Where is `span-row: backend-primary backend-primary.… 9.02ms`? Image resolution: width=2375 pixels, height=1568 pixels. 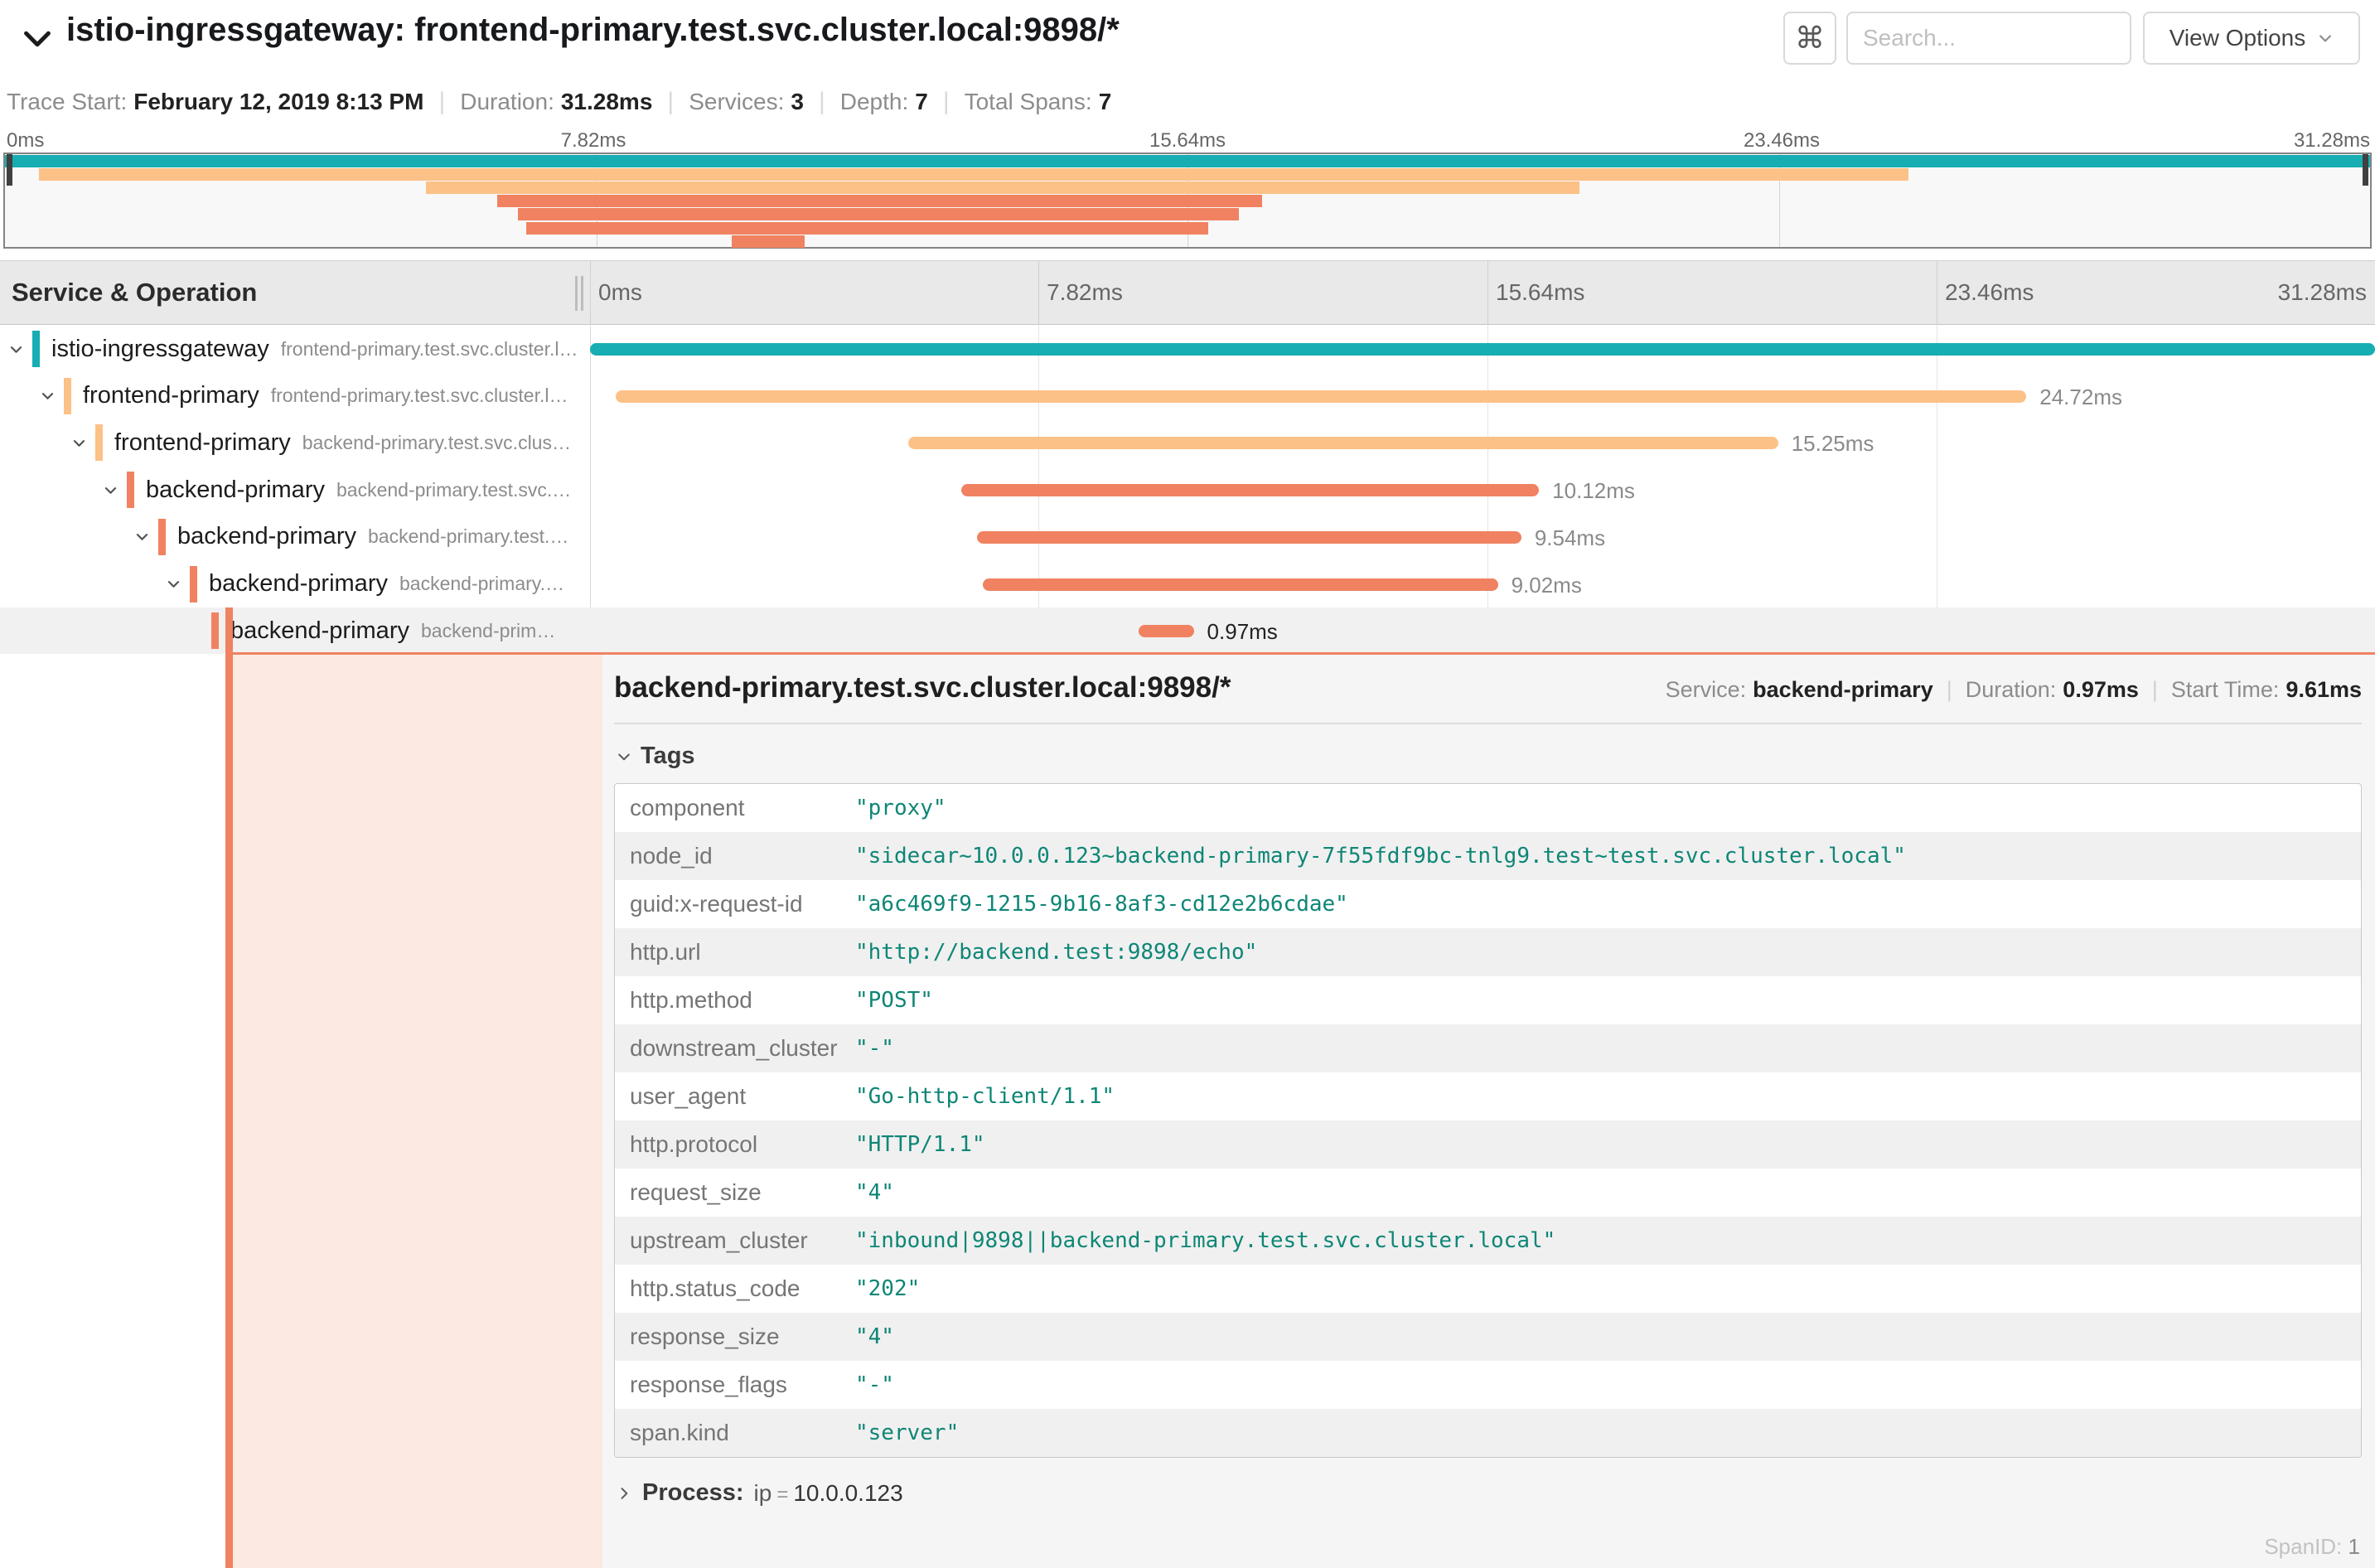
span-row: backend-primary backend-primary.… 9.02ms is located at coordinates (1187, 584).